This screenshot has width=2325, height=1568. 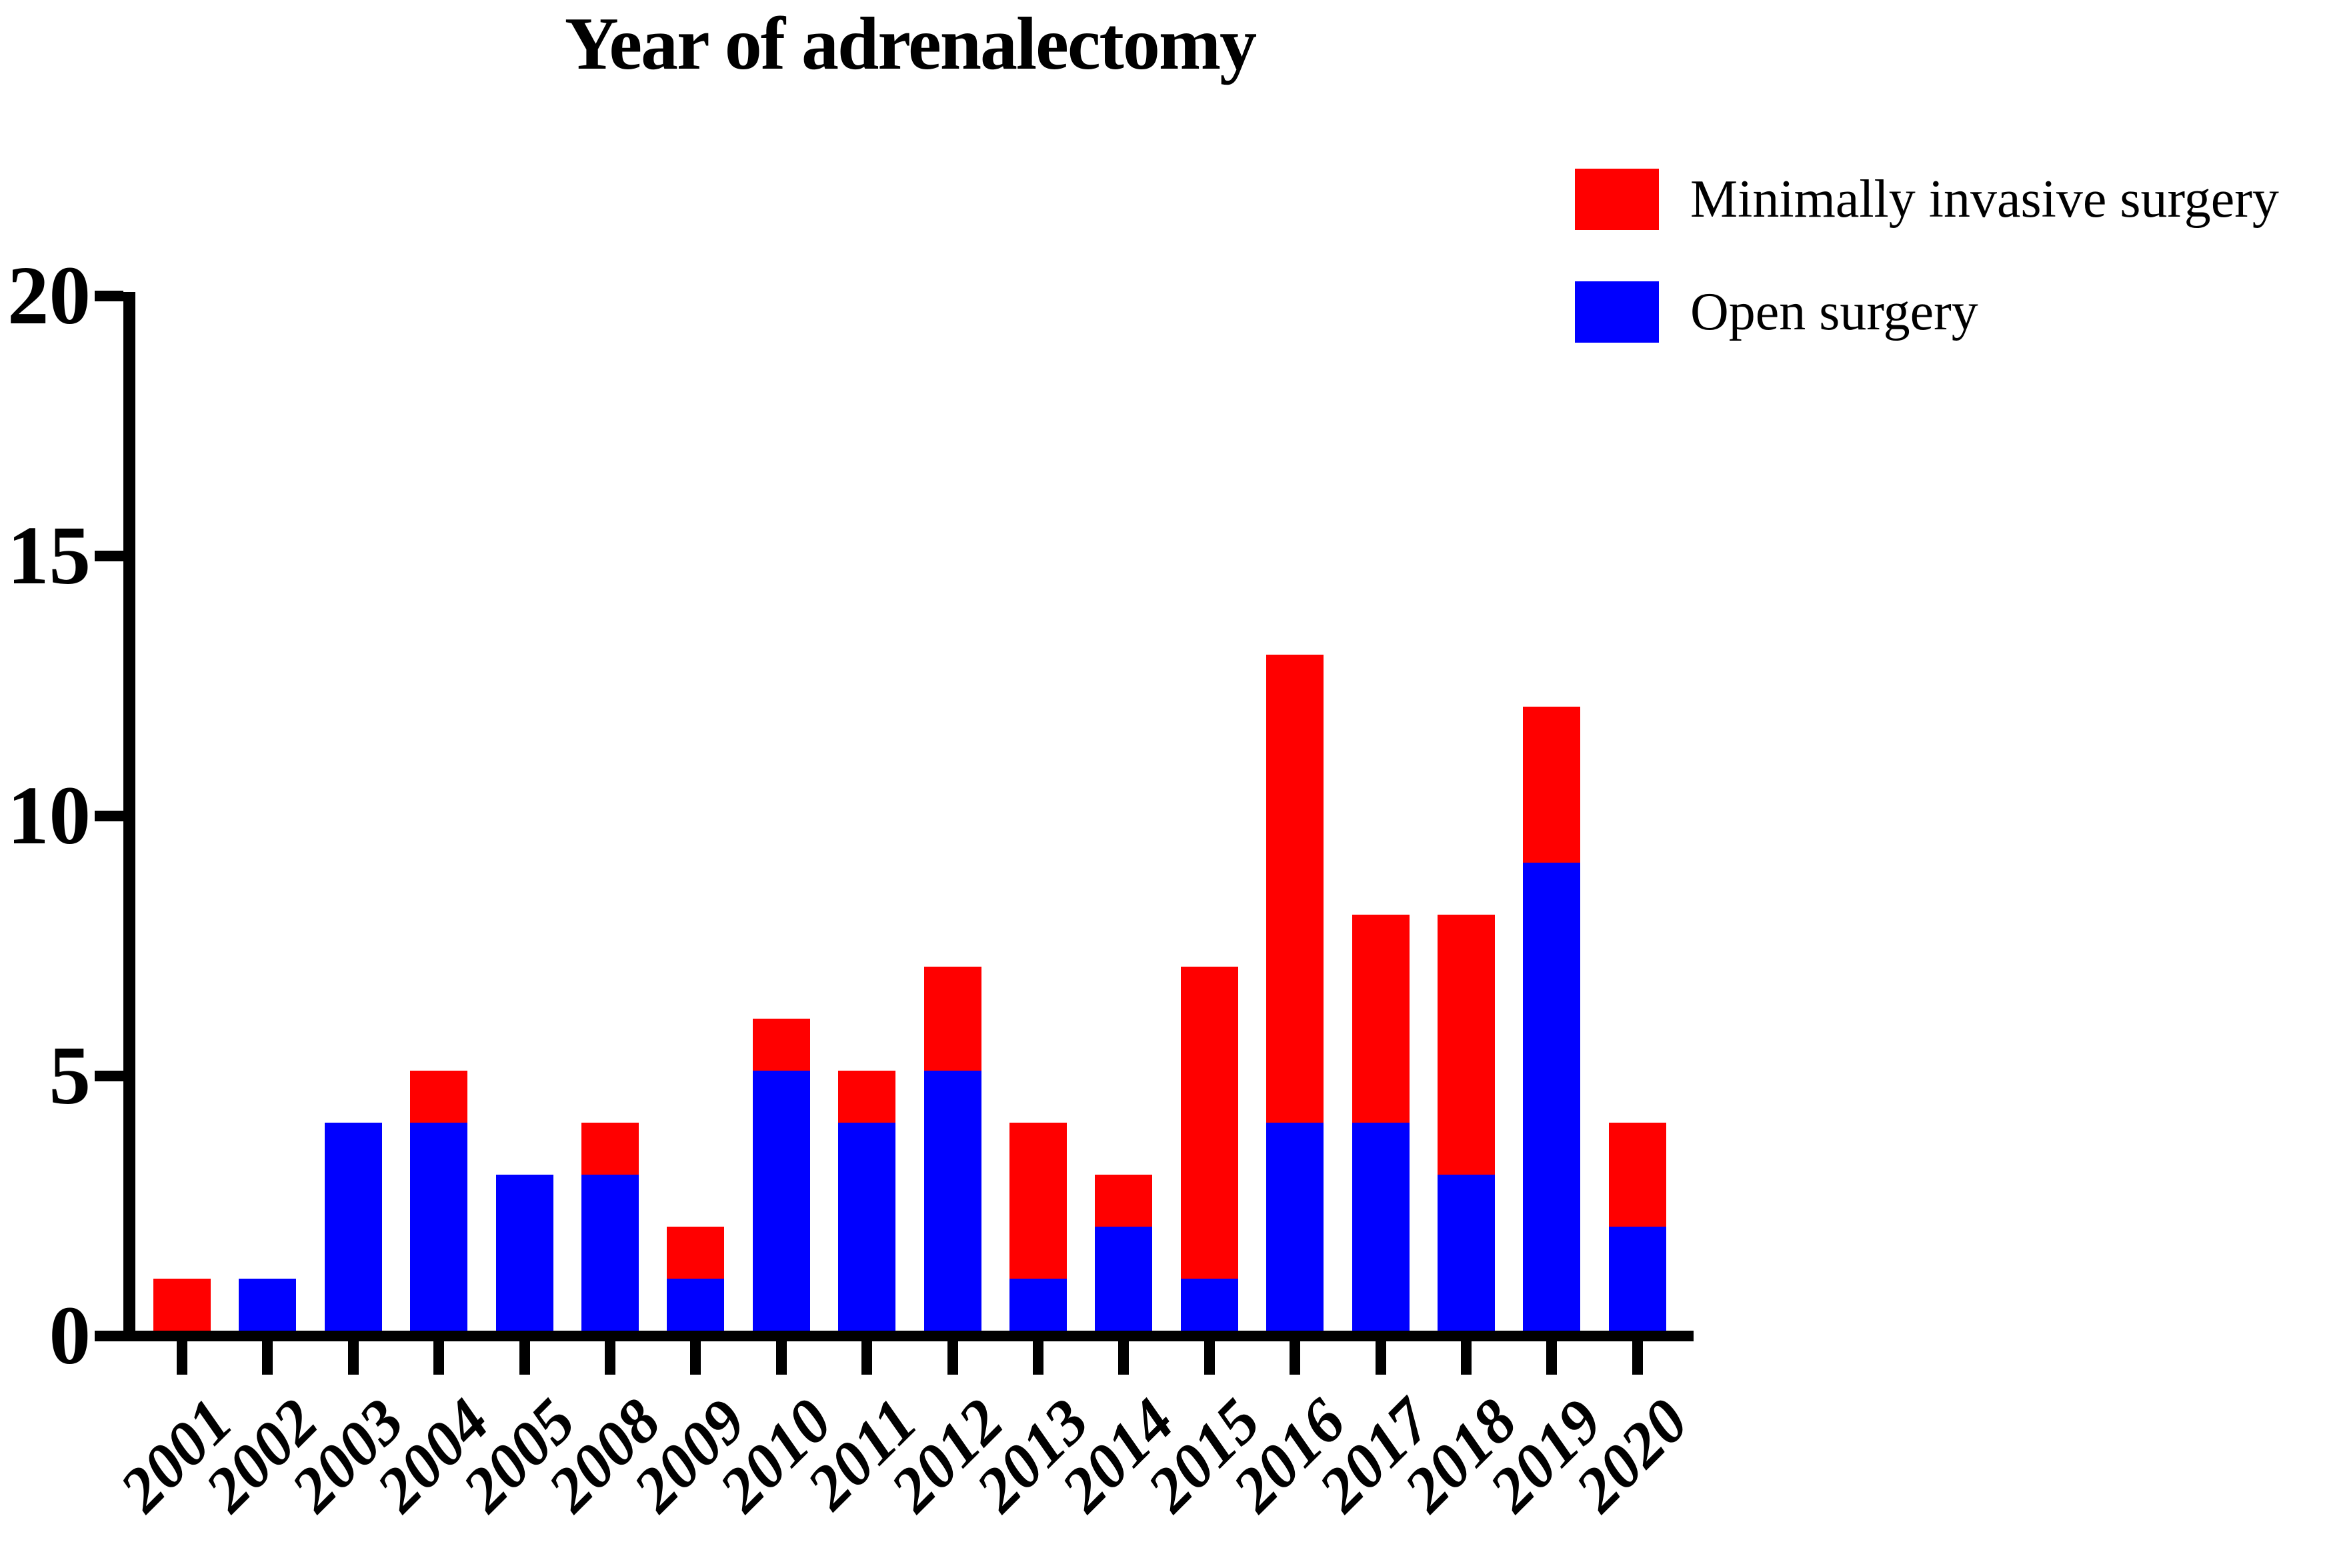 What do you see at coordinates (1834, 312) in the screenshot?
I see `legend-label-open: Open surgery` at bounding box center [1834, 312].